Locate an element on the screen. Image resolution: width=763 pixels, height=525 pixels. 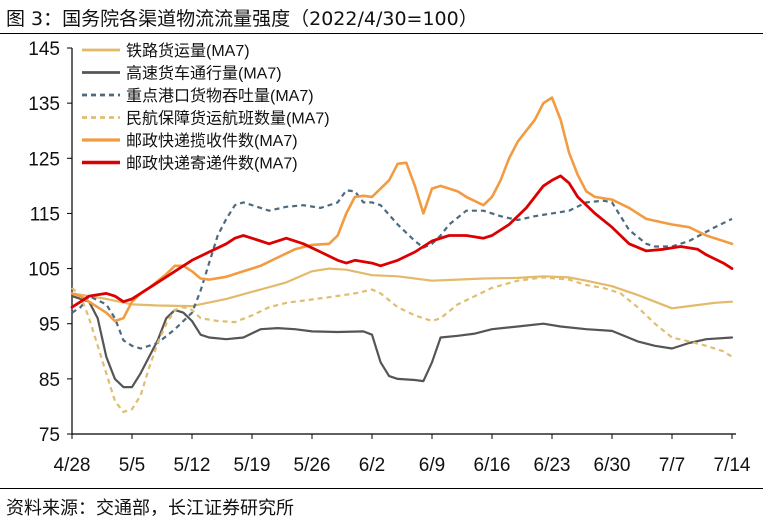
y-tick-label: 105 is located at coordinates (44, 270).